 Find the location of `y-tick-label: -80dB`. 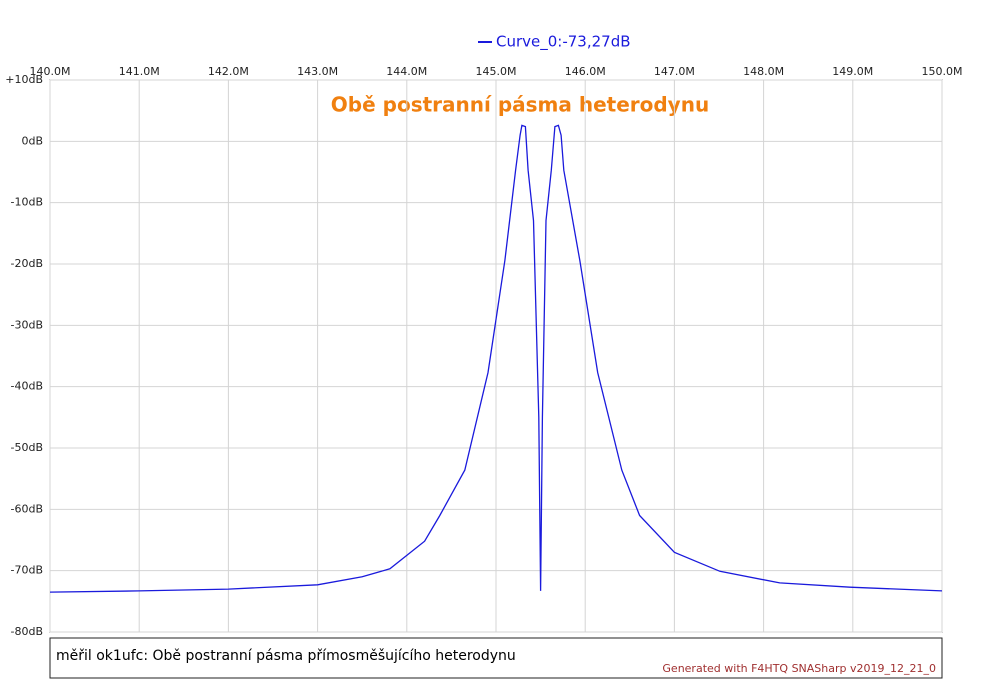

y-tick-label: -80dB is located at coordinates (27, 631).